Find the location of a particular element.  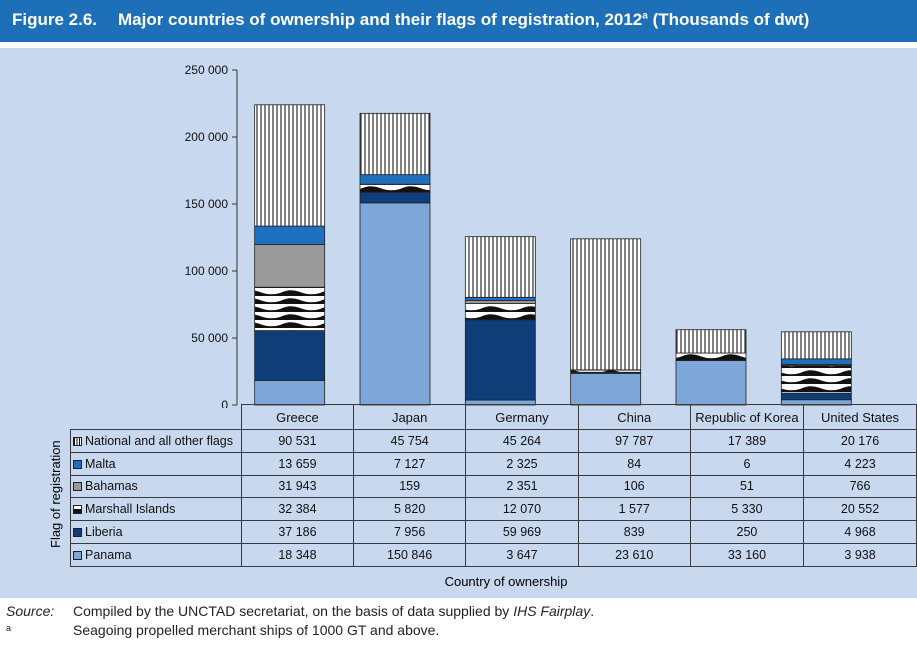

y-tick-label: 100 000 is located at coordinates (207, 271).